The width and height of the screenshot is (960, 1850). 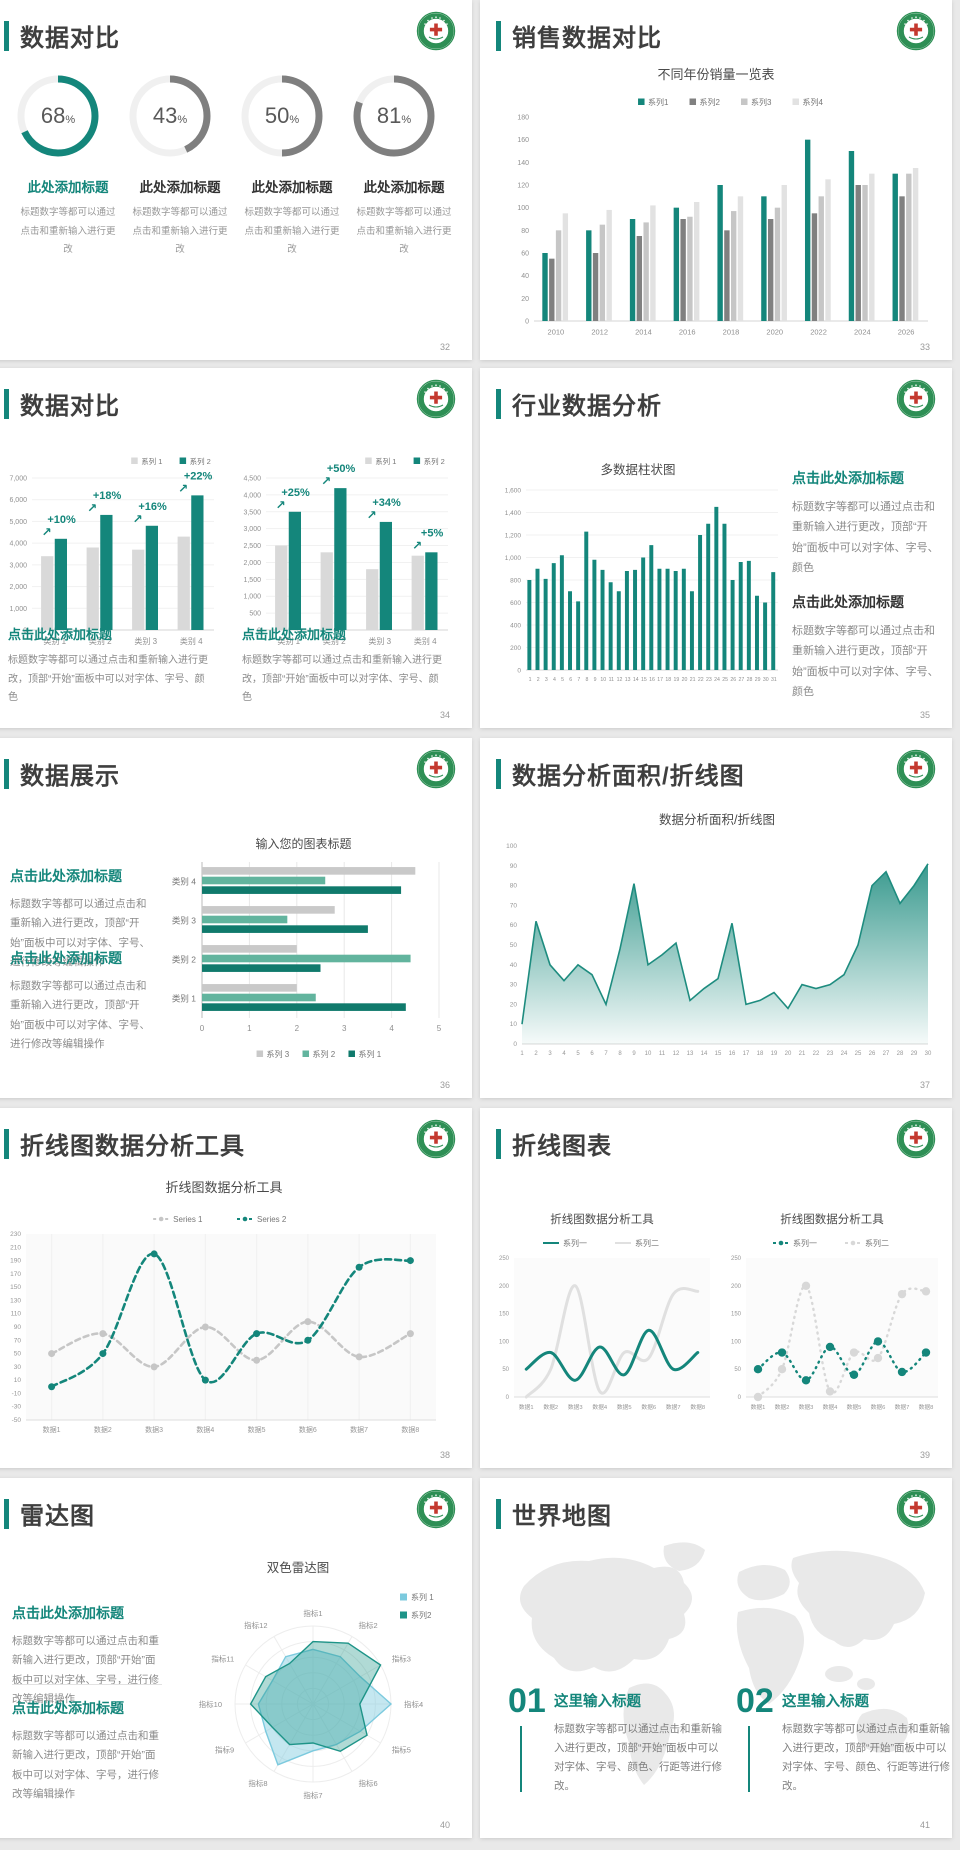 I want to click on svg-text: 数据6, so click(x=648, y=1407).